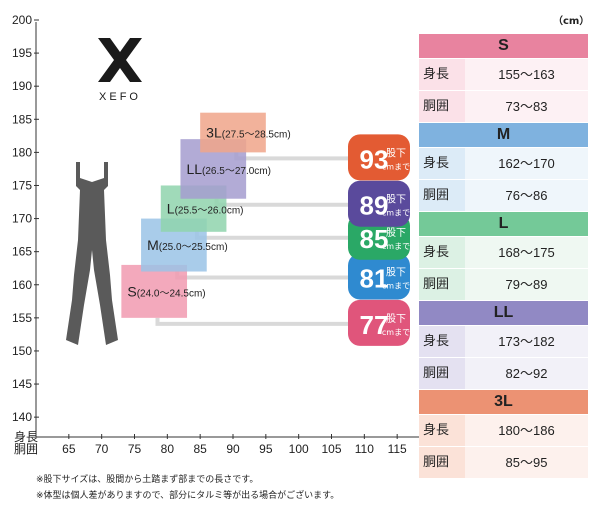 The width and height of the screenshot is (600, 530). What do you see at coordinates (281, 202) in the screenshot?
I see `connector-LL` at bounding box center [281, 202].